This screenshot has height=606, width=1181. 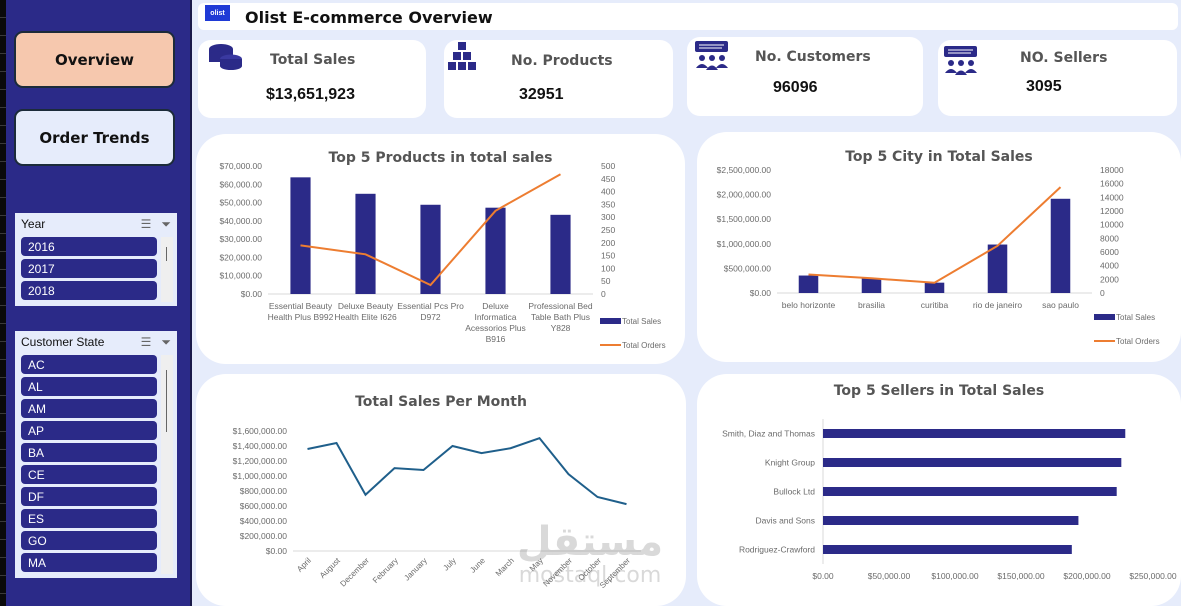 I want to click on x-tick-label: Health Plus B992, so click(x=301, y=317).